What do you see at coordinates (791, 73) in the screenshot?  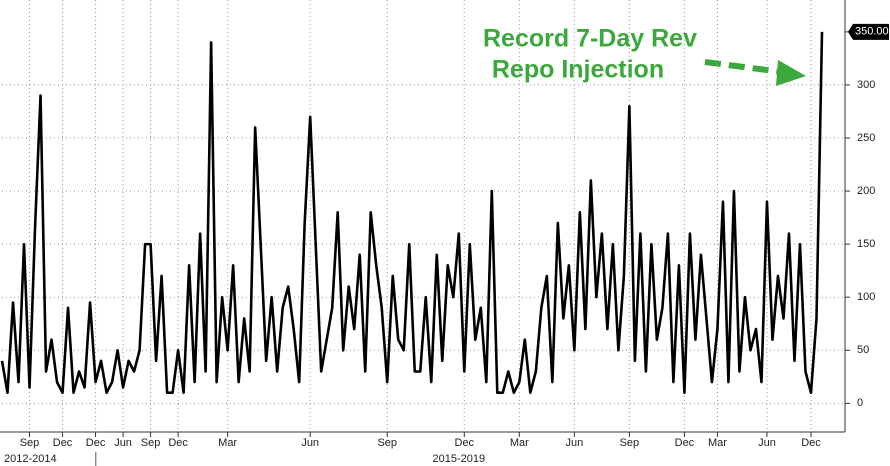 I see `arrow-head` at bounding box center [791, 73].